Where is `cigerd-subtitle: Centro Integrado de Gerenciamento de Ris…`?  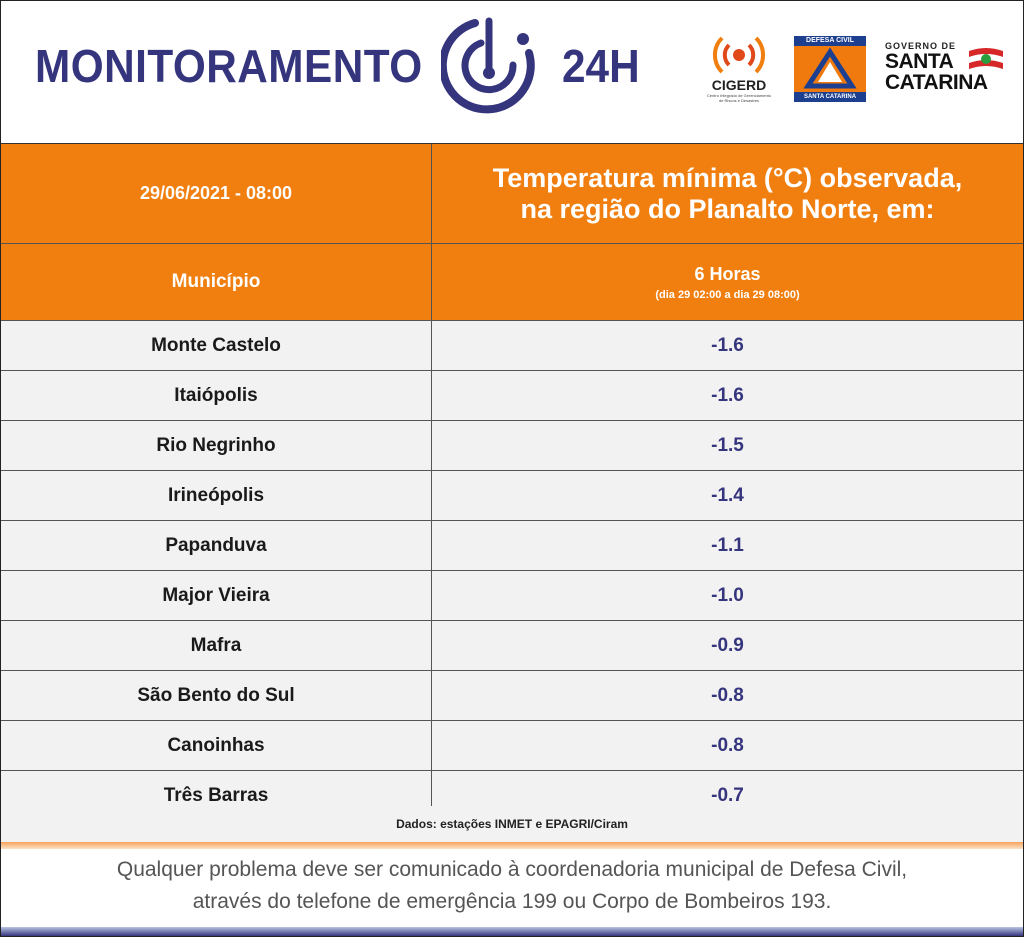
cigerd-subtitle: Centro Integrado de Gerenciamento de Ris… is located at coordinates (739, 98).